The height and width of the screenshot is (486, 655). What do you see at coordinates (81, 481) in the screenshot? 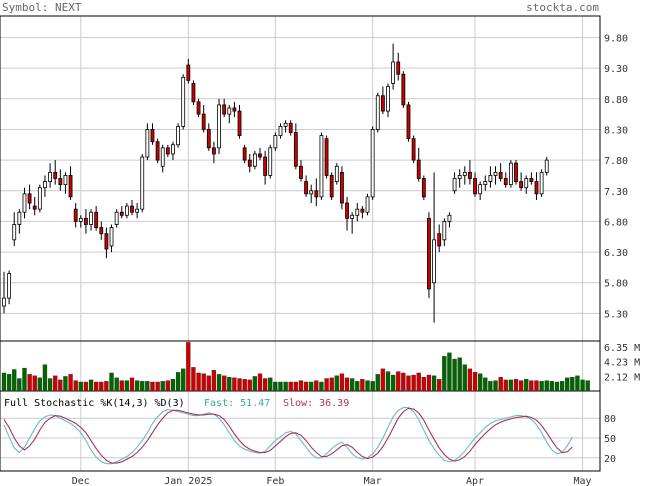
I see `date-tick-label: Dec` at bounding box center [81, 481].